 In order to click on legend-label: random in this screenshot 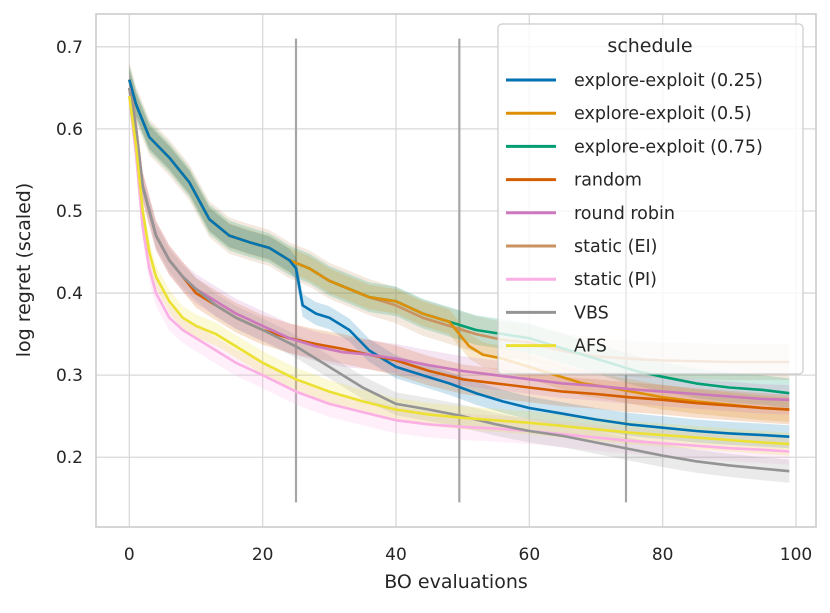, I will do `click(608, 181)`.